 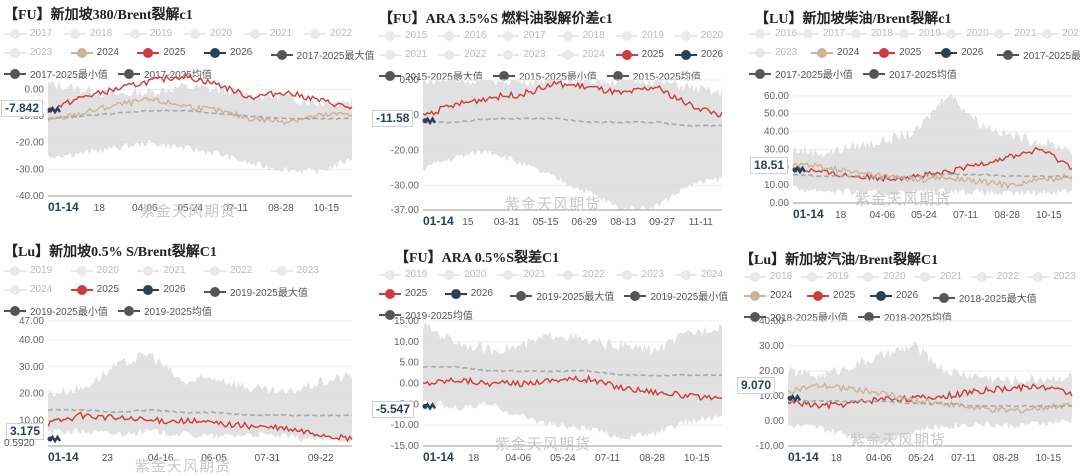 What do you see at coordinates (200, 128) in the screenshot?
I see `min-max-band` at bounding box center [200, 128].